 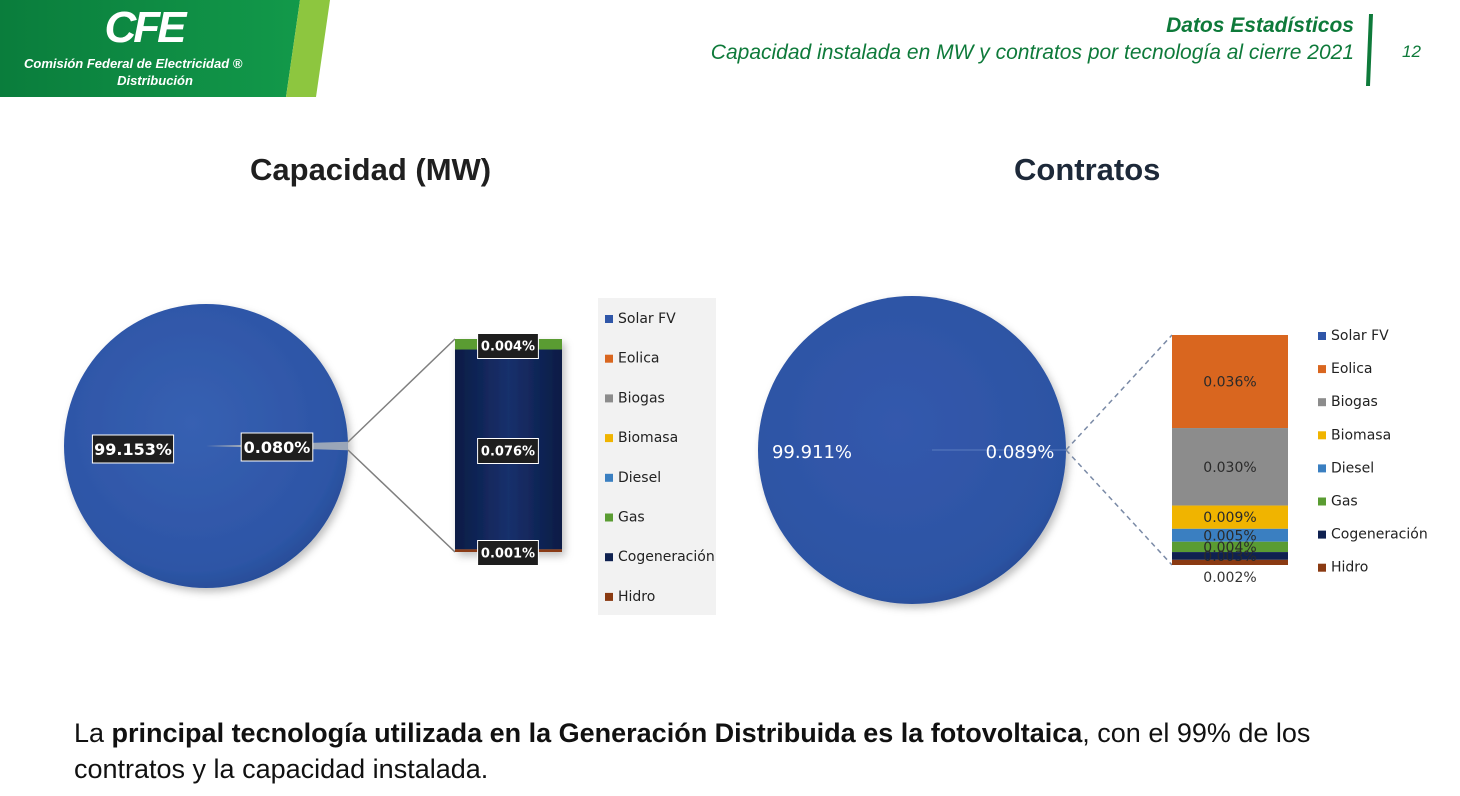 I want to click on bar-label-3: 0.005%, so click(x=1229, y=536).